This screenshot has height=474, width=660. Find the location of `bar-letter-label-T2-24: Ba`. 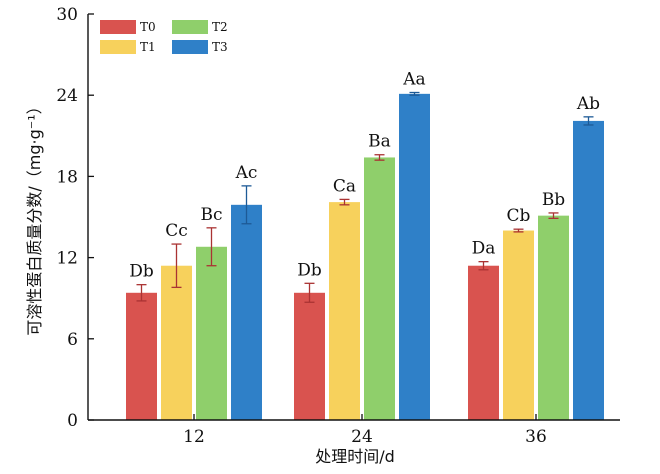

bar-letter-label-T2-24: Ba is located at coordinates (379, 142).